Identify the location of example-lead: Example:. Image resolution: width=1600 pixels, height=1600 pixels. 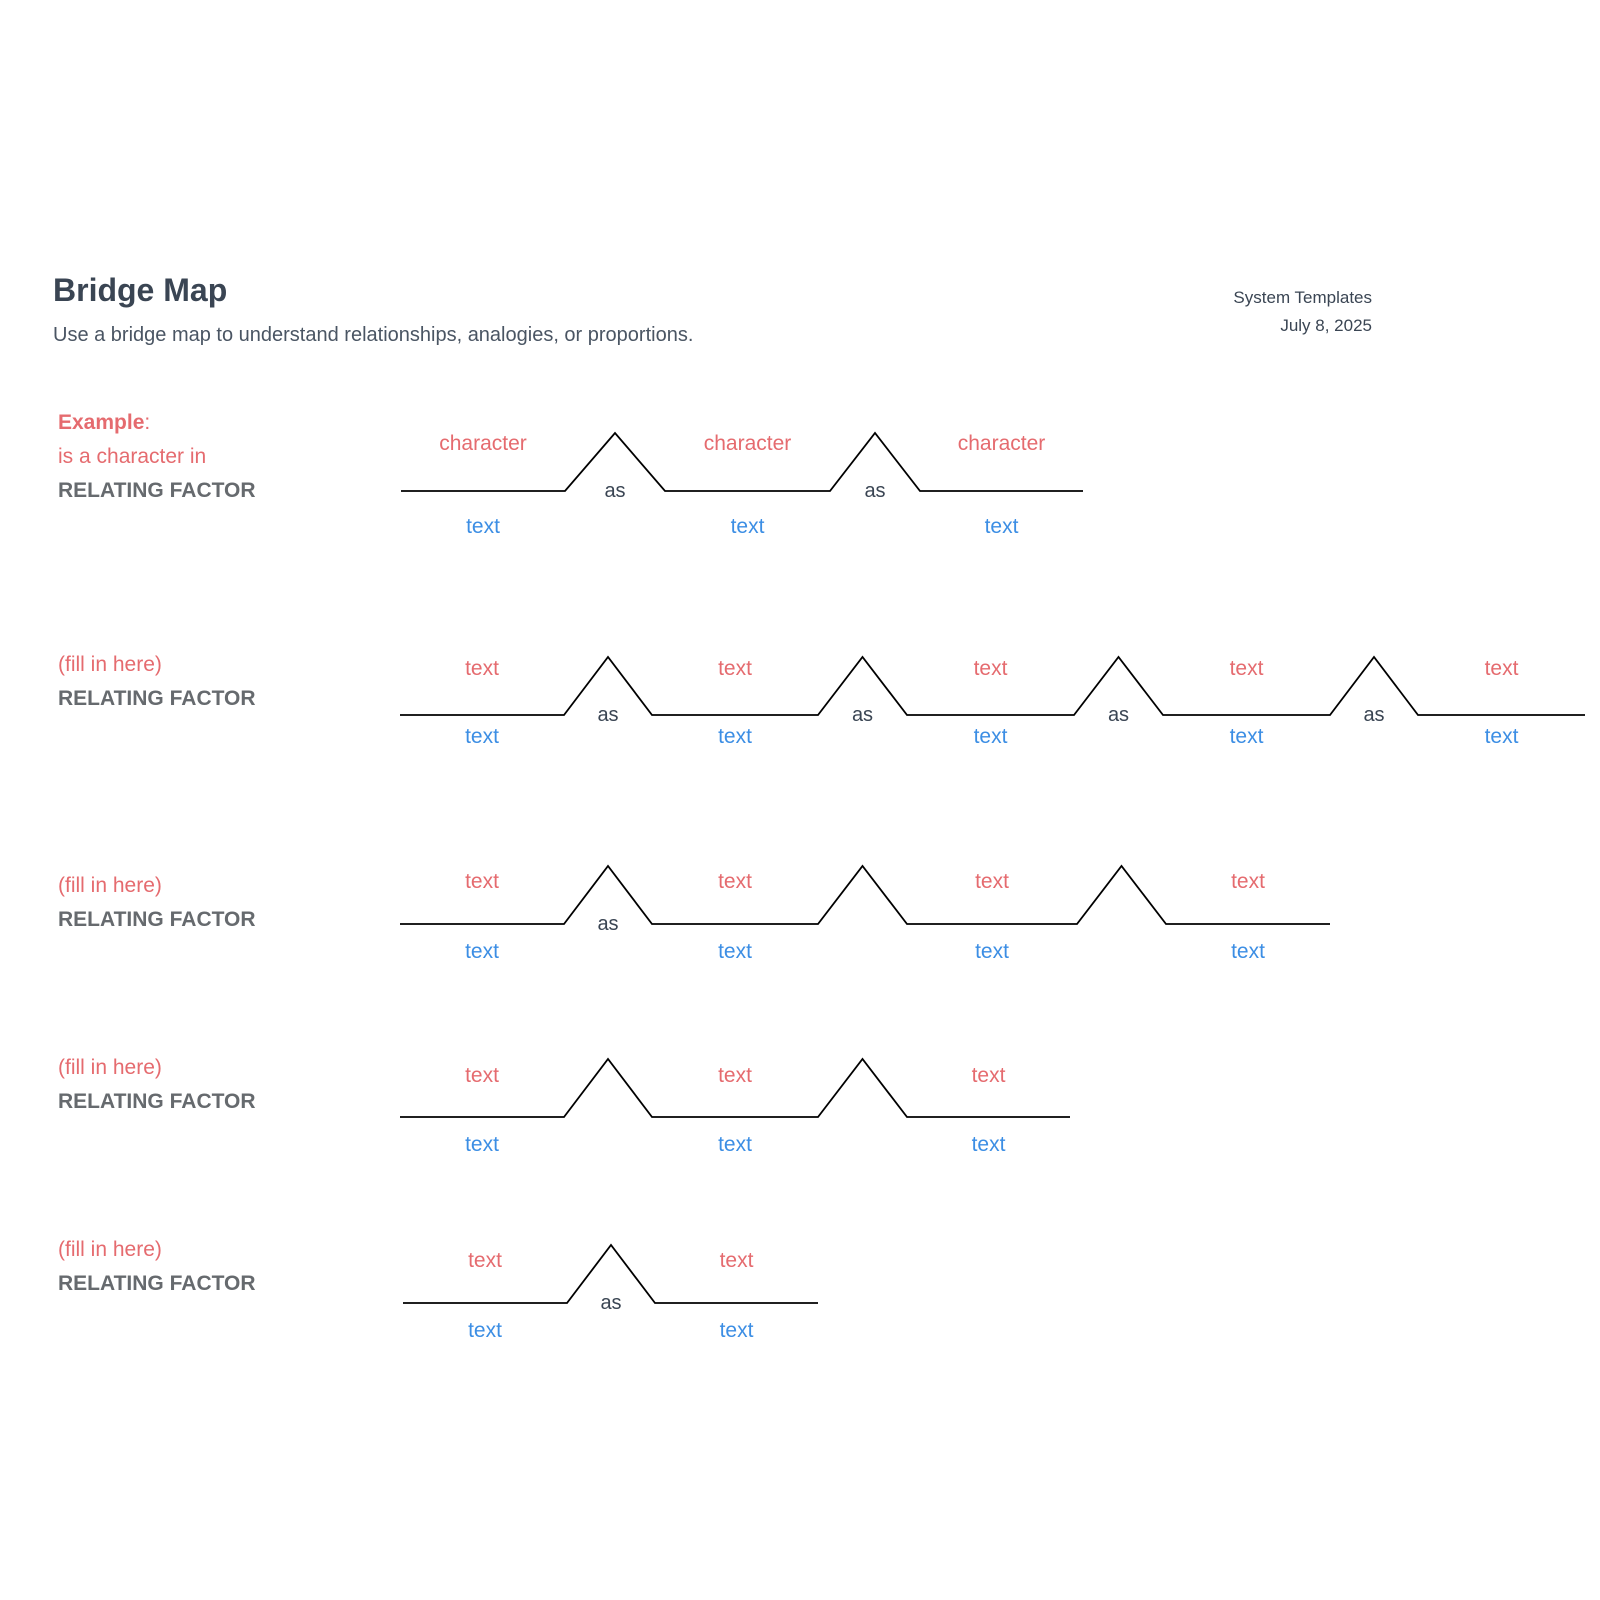
(157, 423).